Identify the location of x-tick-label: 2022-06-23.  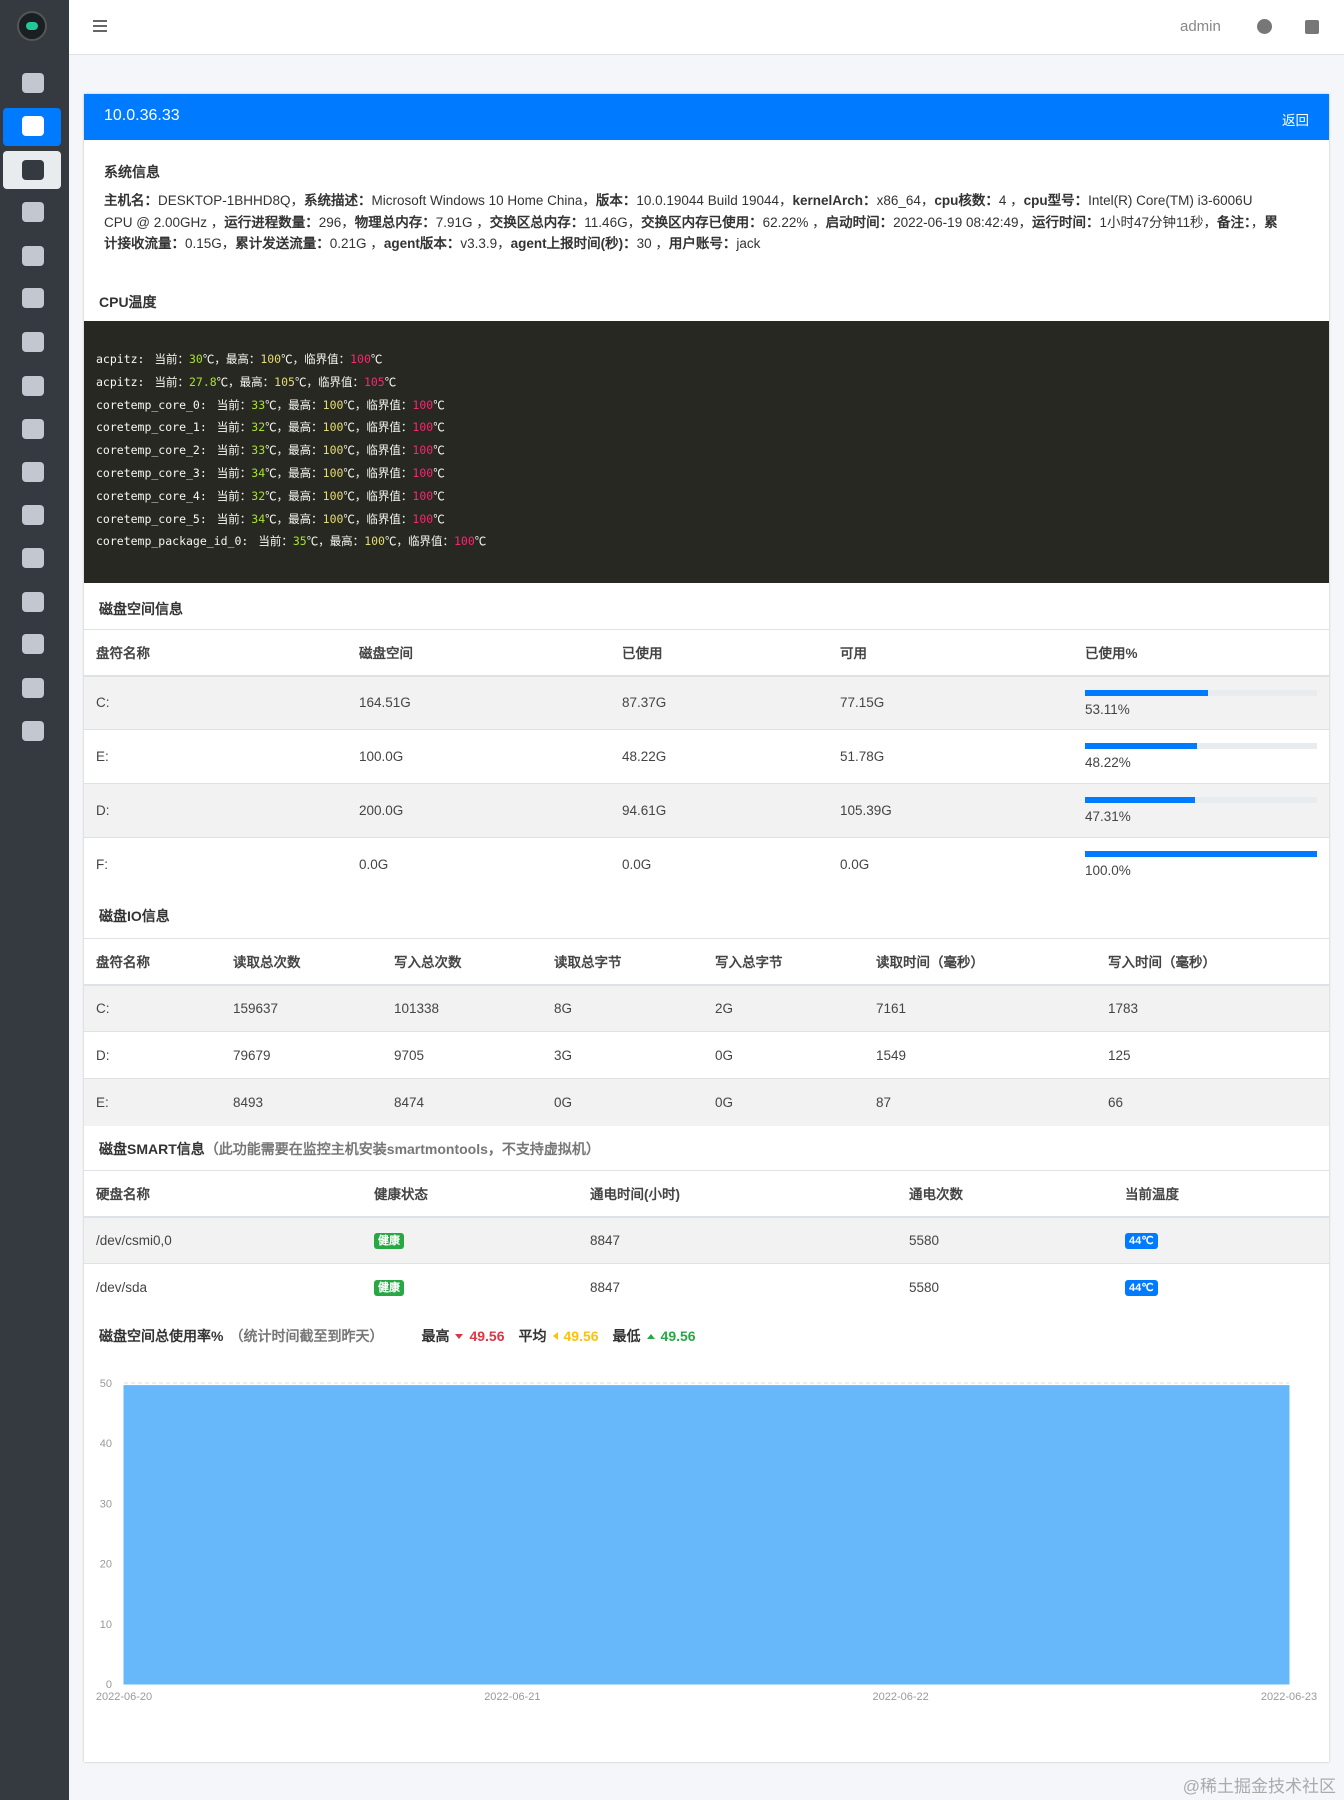
(1289, 1697).